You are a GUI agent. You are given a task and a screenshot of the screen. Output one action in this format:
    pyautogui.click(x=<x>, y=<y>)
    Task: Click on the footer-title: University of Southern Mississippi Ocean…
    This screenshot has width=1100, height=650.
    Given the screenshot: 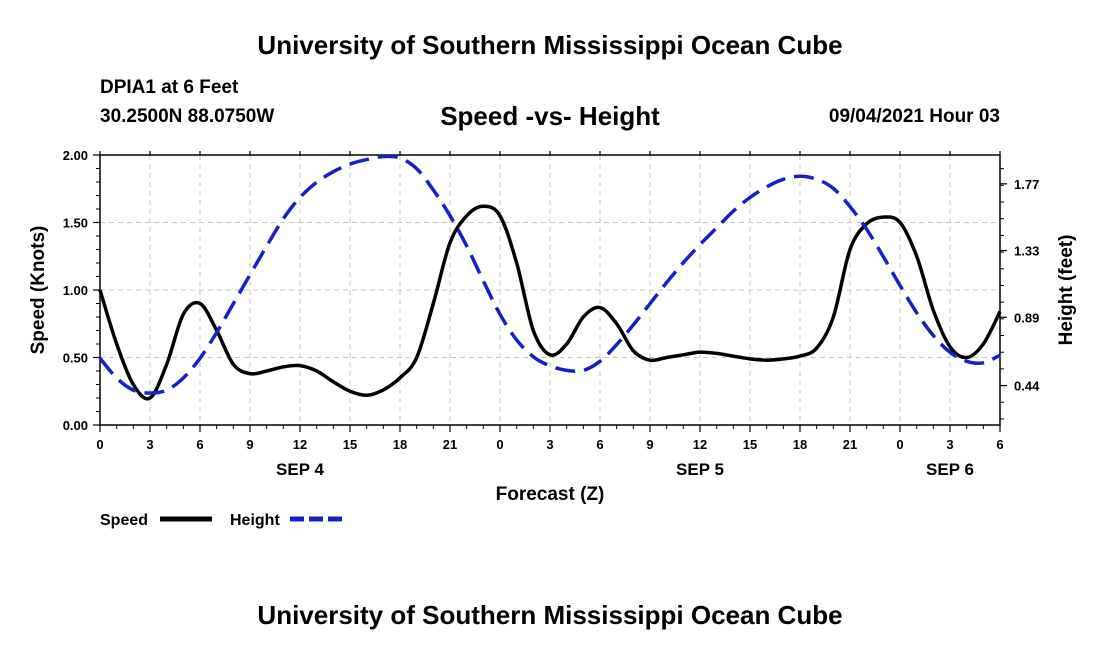 What is the action you would take?
    pyautogui.click(x=550, y=615)
    